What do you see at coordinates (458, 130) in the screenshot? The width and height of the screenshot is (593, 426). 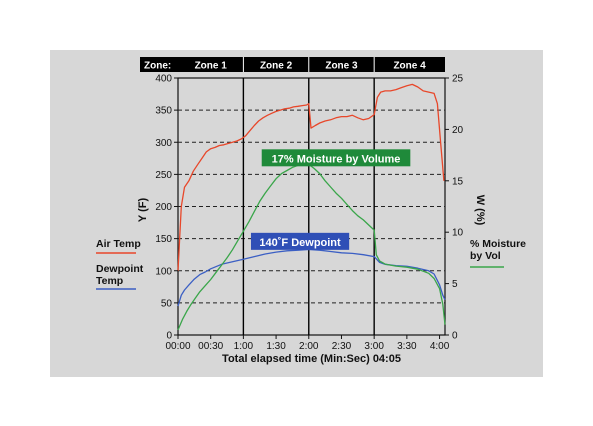 I see `y-right-tick-label: 20` at bounding box center [458, 130].